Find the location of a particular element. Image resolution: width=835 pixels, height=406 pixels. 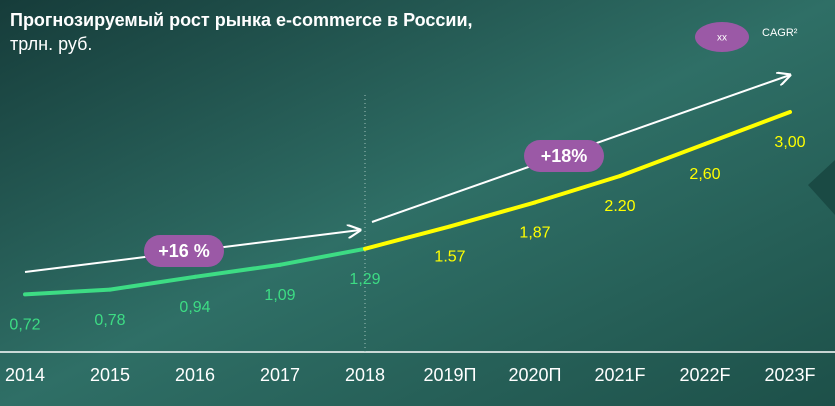

x-tick-label: 2015 is located at coordinates (110, 375).